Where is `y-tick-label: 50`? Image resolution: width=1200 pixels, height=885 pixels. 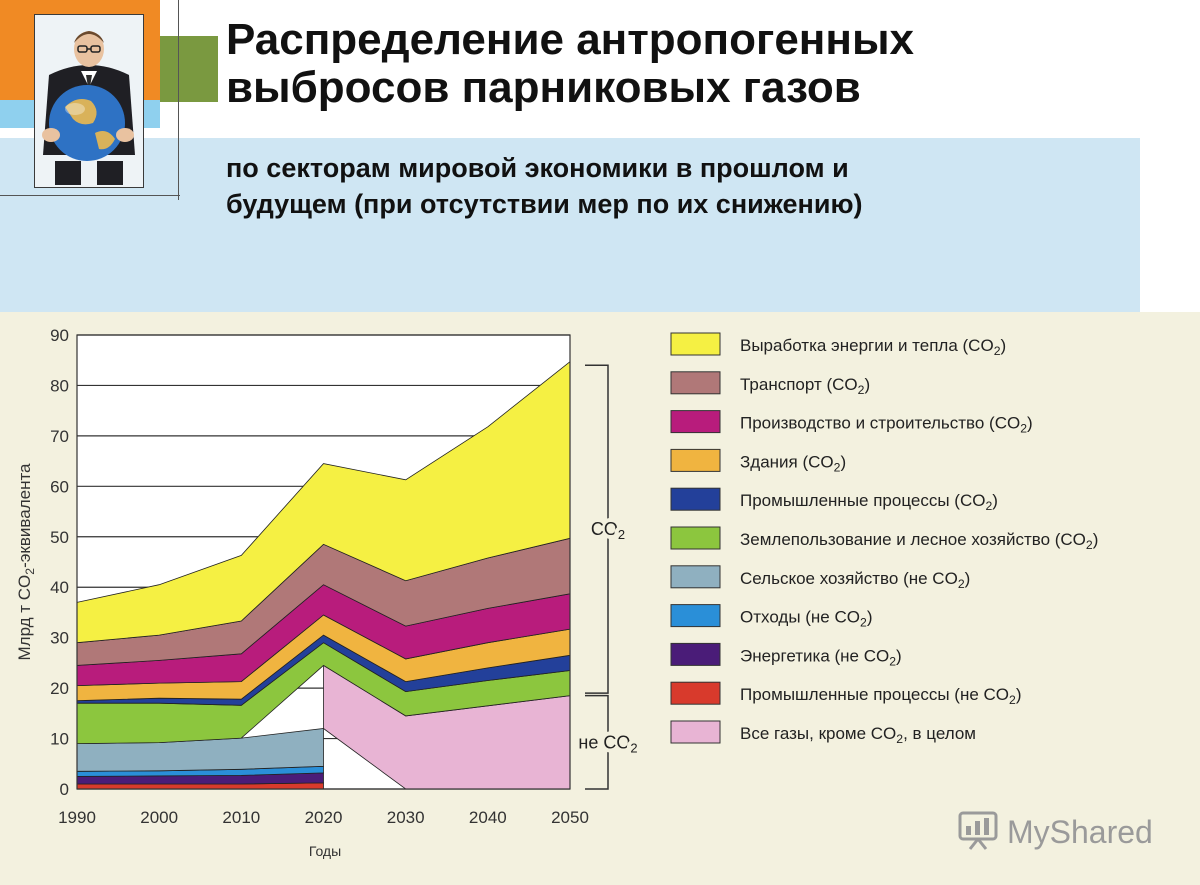 y-tick-label: 50 is located at coordinates (59, 537).